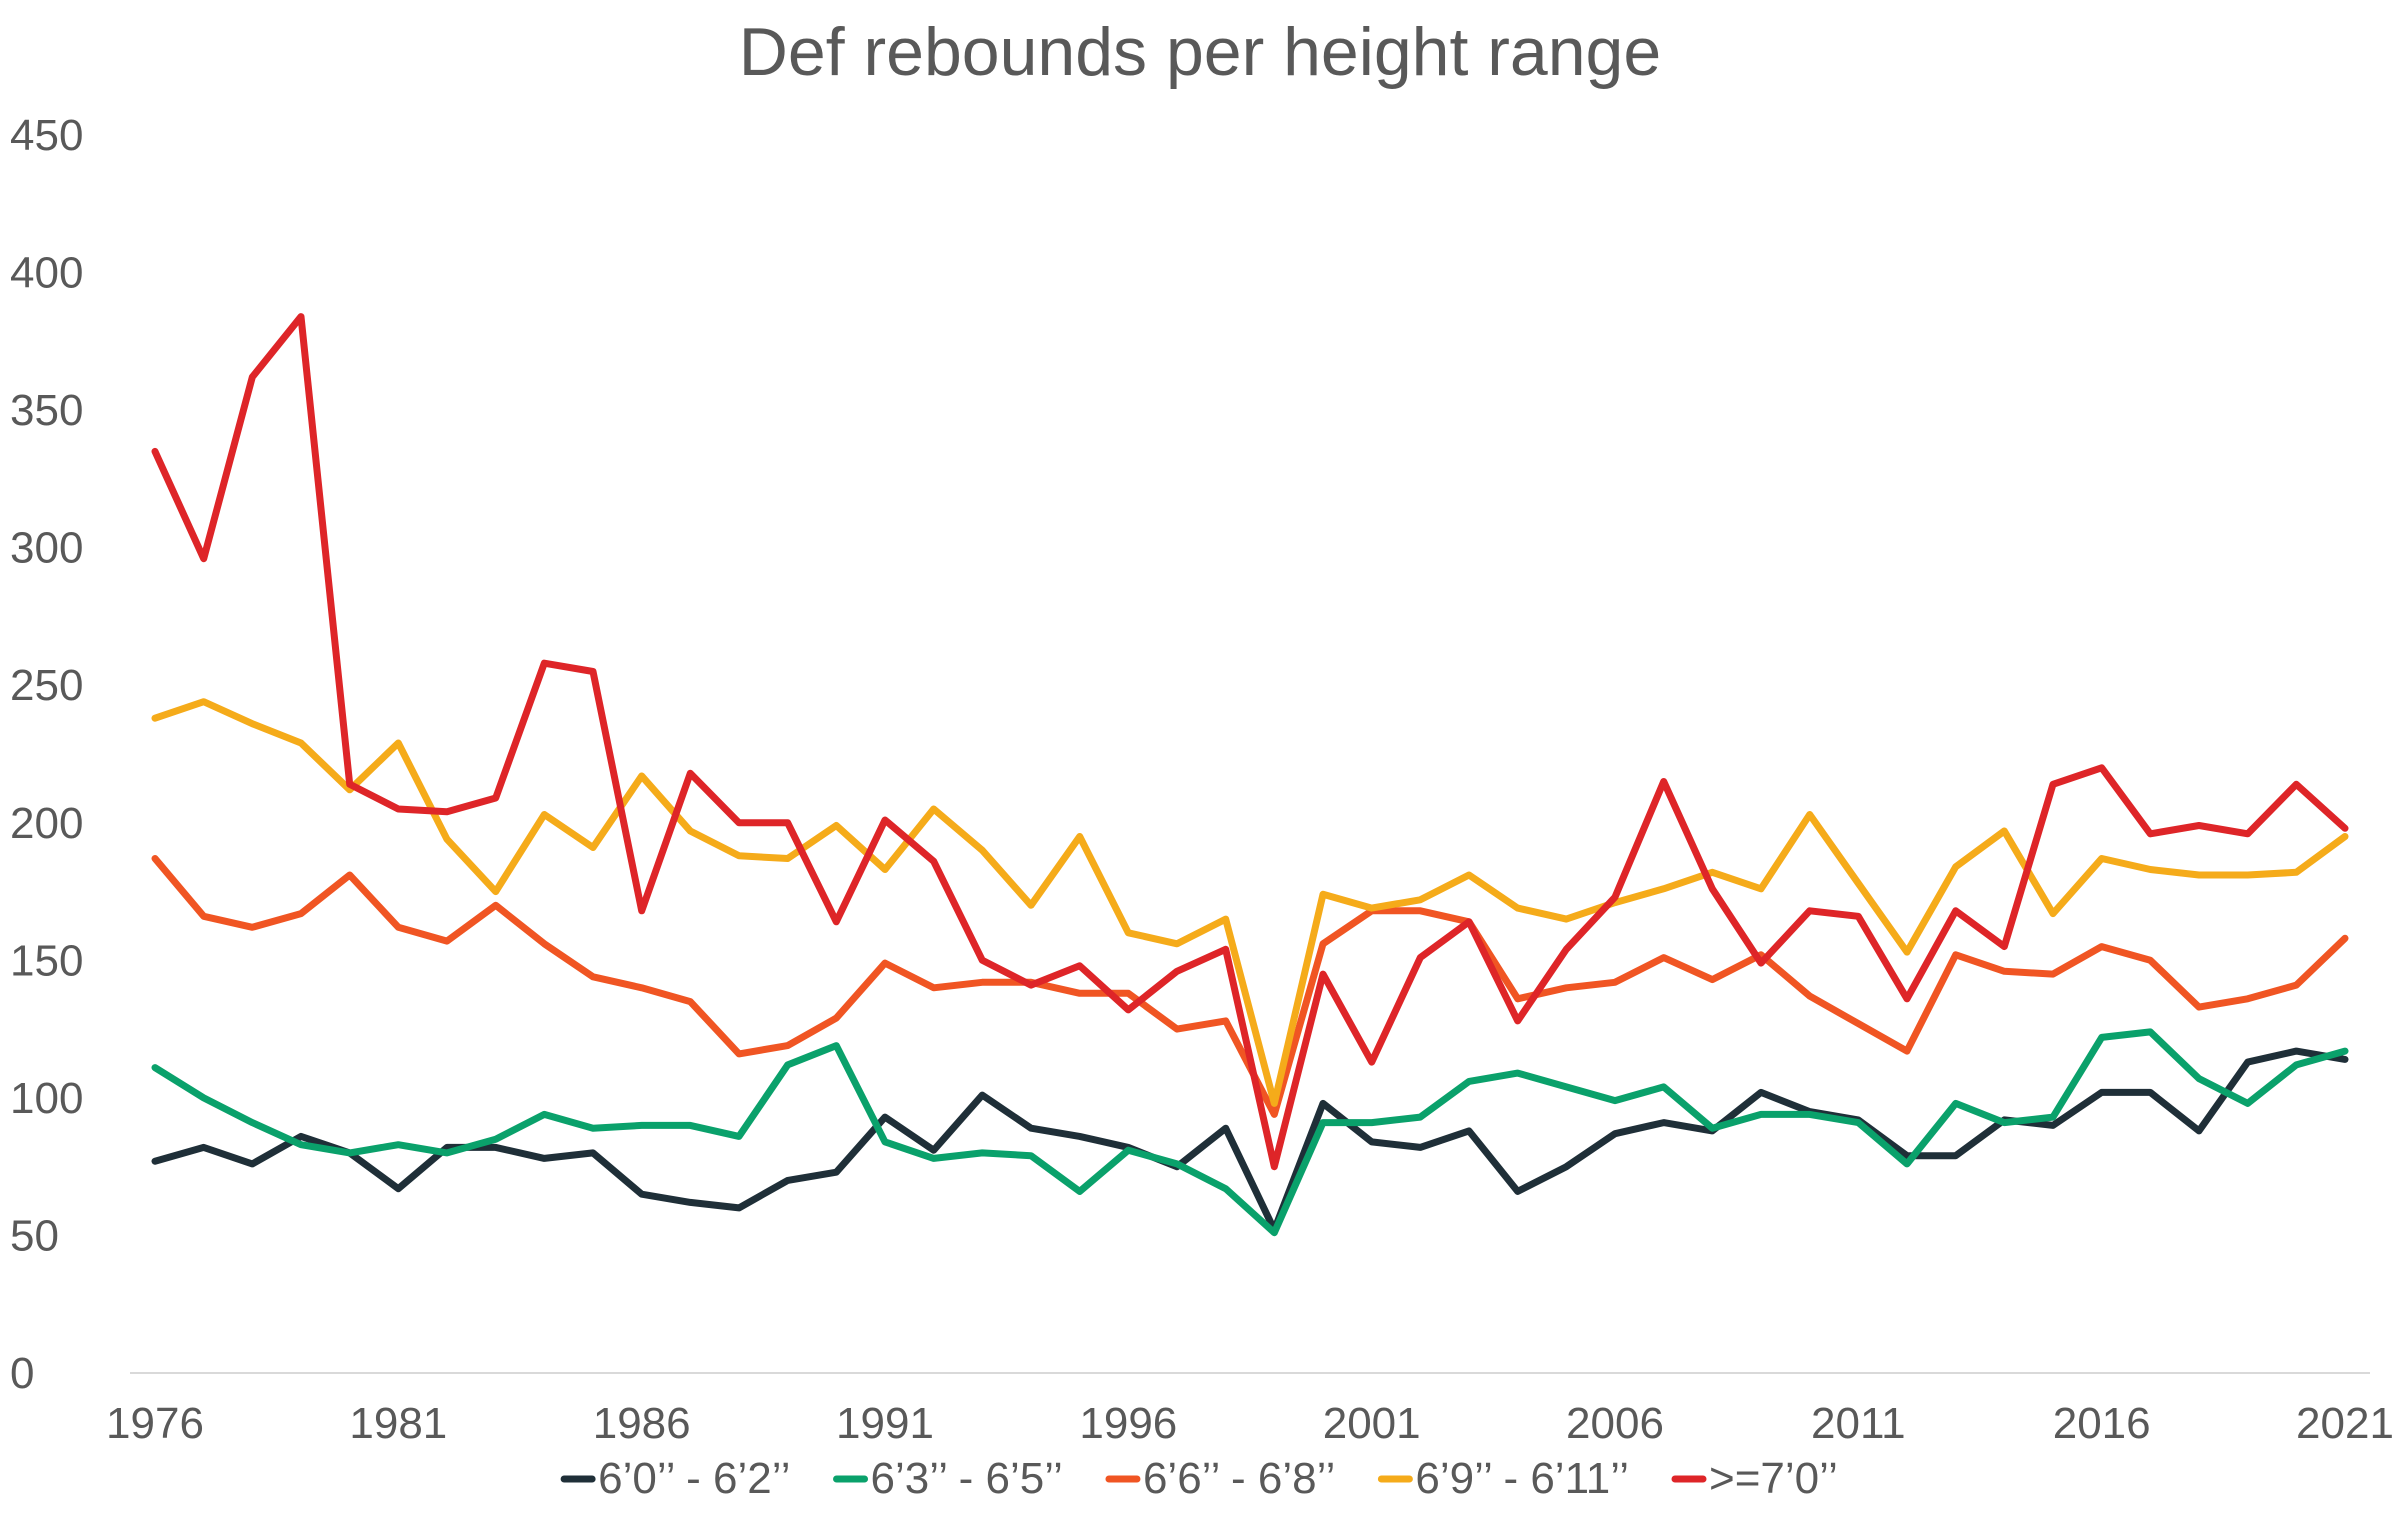 The height and width of the screenshot is (1536, 2400). Describe the element at coordinates (46, 410) in the screenshot. I see `y-tick-label: 350` at that location.